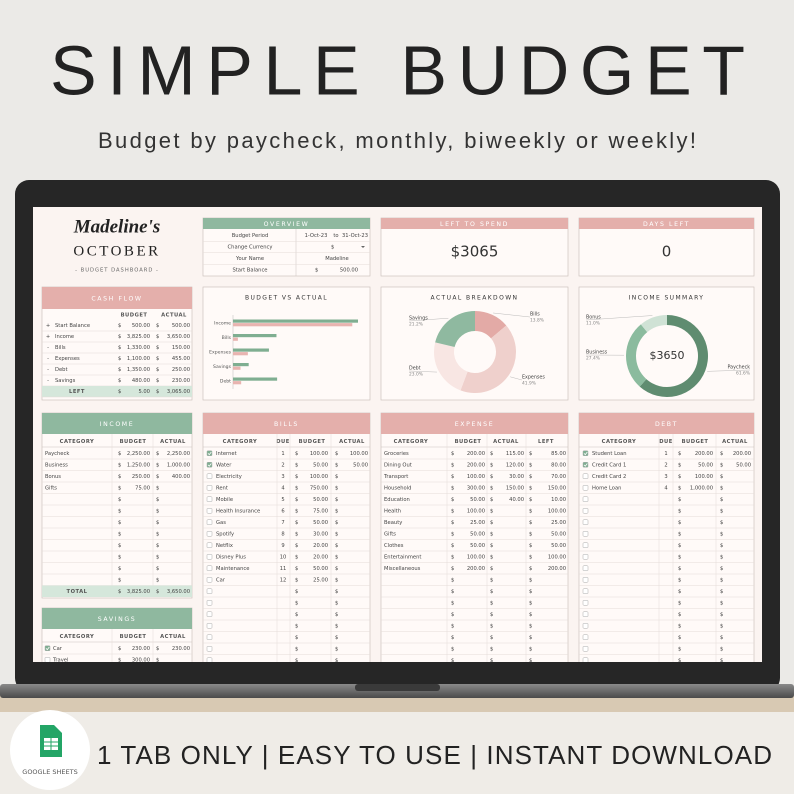 Image resolution: width=794 pixels, height=794 pixels. What do you see at coordinates (558, 523) in the screenshot?
I see `cell: 25.00` at bounding box center [558, 523].